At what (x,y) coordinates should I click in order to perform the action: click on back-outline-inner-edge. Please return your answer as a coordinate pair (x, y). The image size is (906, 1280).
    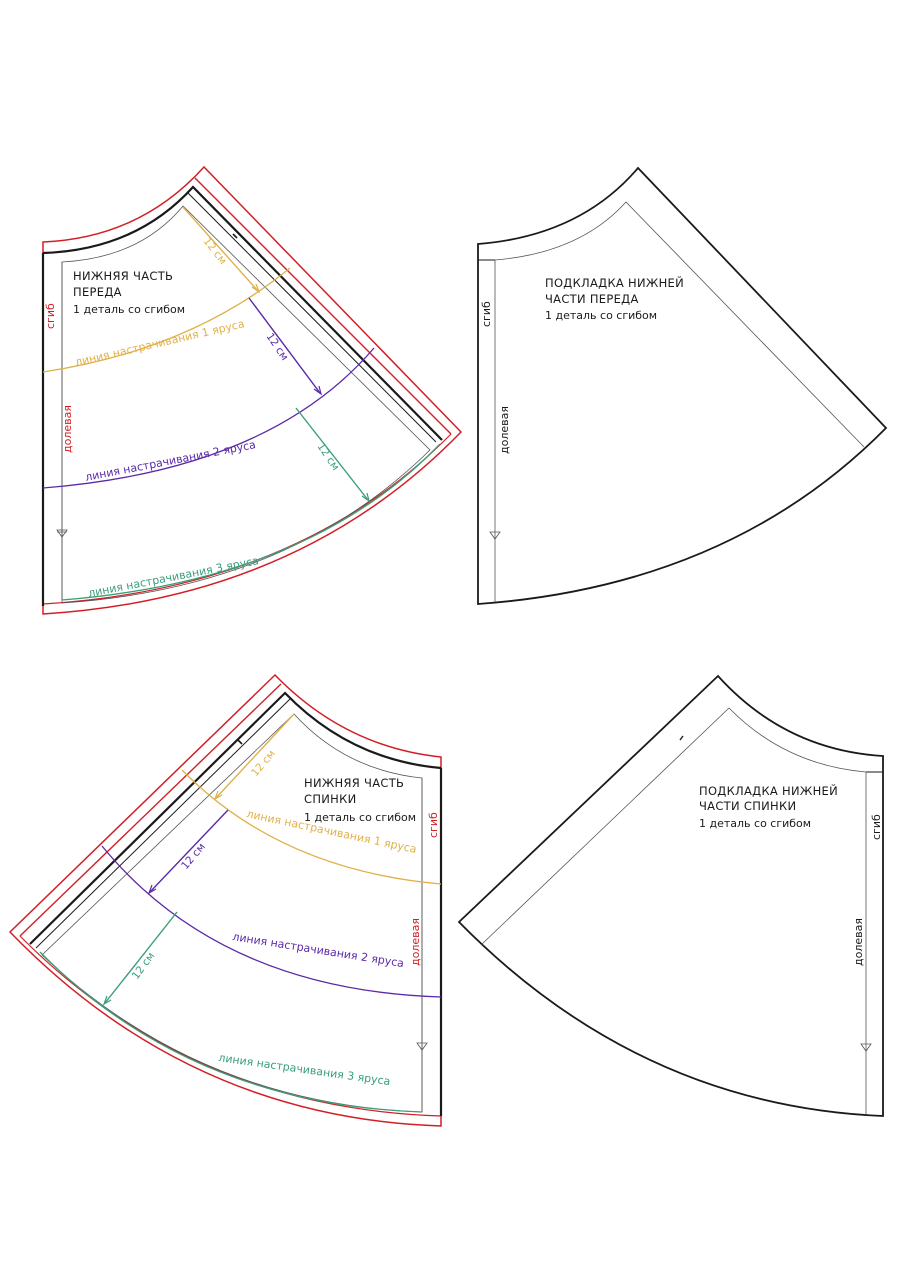
    Looking at the image, I should click on (163, 823).